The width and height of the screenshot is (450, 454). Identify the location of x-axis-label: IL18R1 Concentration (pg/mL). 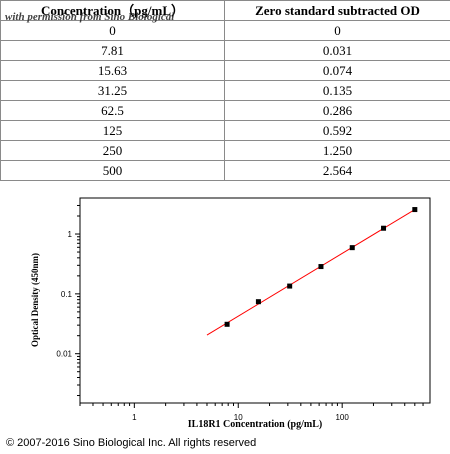
(255, 424).